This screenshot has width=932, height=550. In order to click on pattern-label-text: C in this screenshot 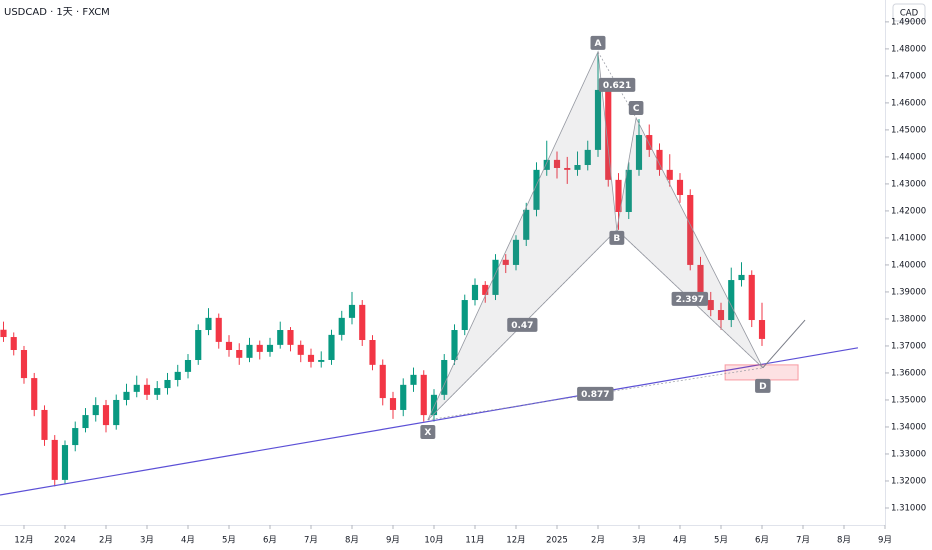, I will do `click(636, 109)`.